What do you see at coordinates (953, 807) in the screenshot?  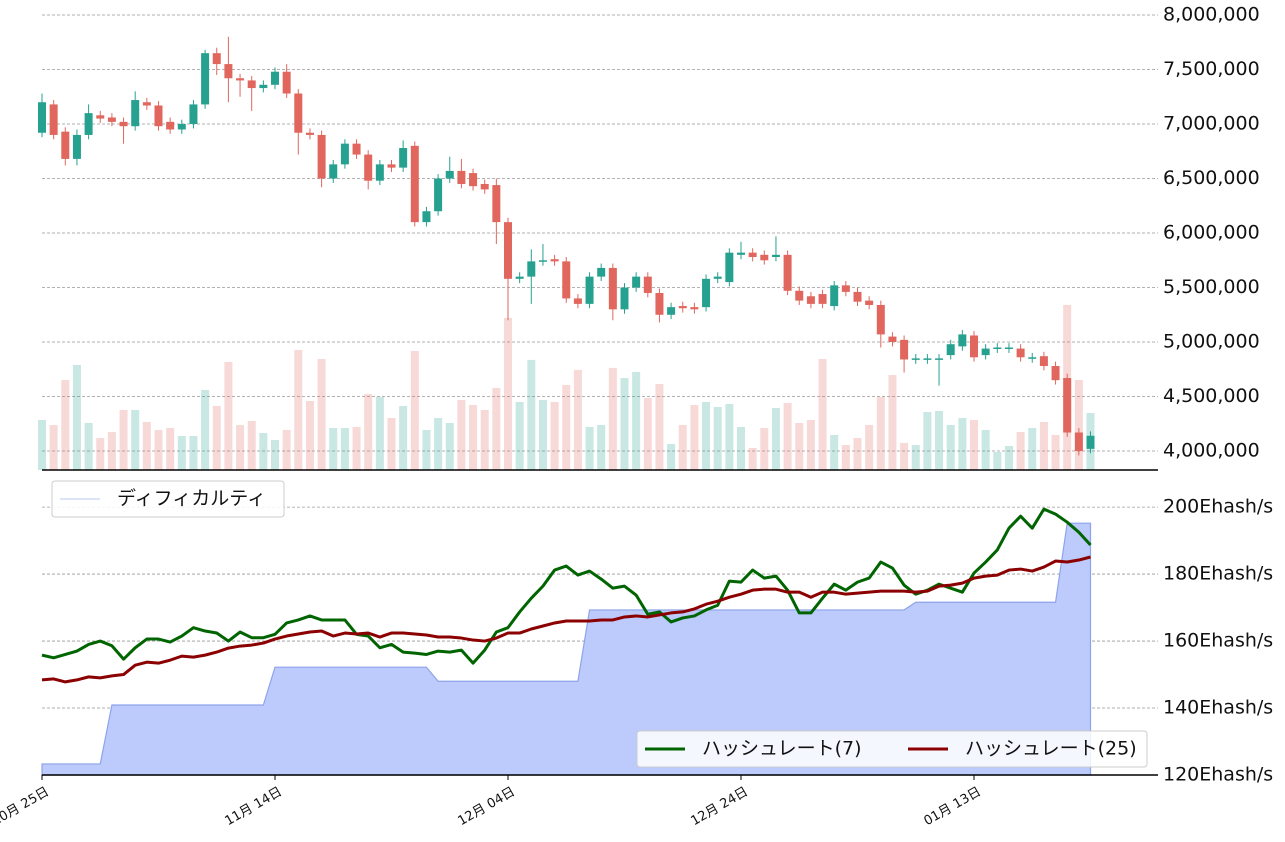 I see `x-tick-label: 01月 13日` at bounding box center [953, 807].